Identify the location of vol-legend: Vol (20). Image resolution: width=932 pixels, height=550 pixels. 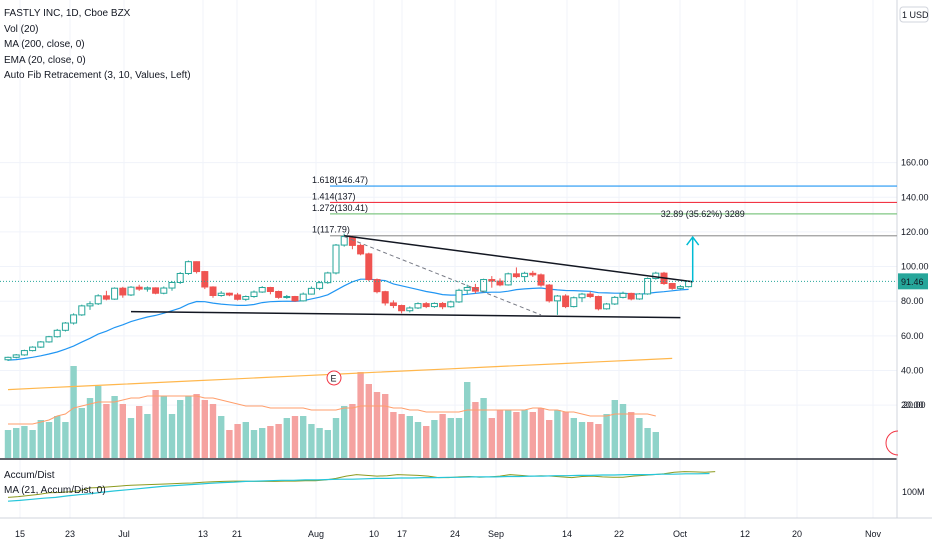
(21, 29).